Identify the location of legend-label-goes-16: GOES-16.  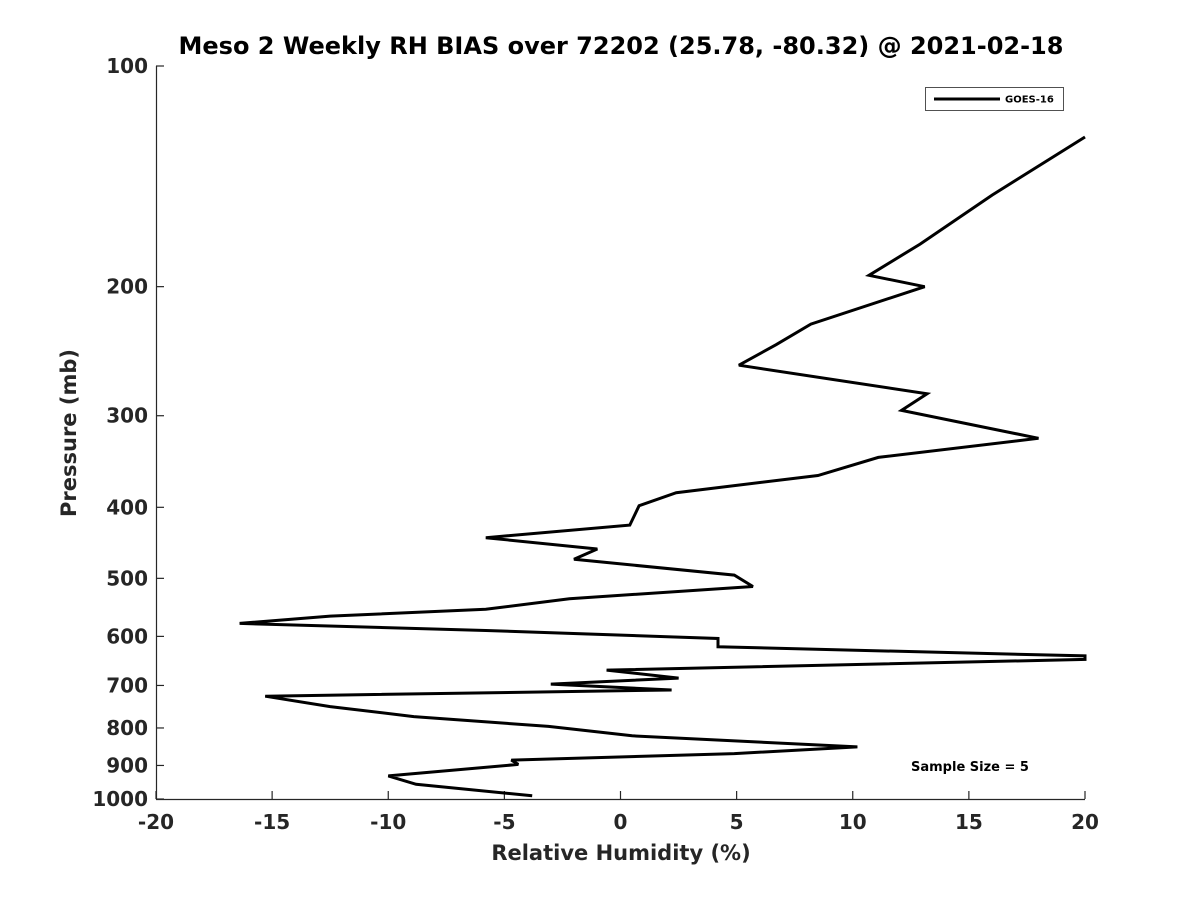
(1029, 100).